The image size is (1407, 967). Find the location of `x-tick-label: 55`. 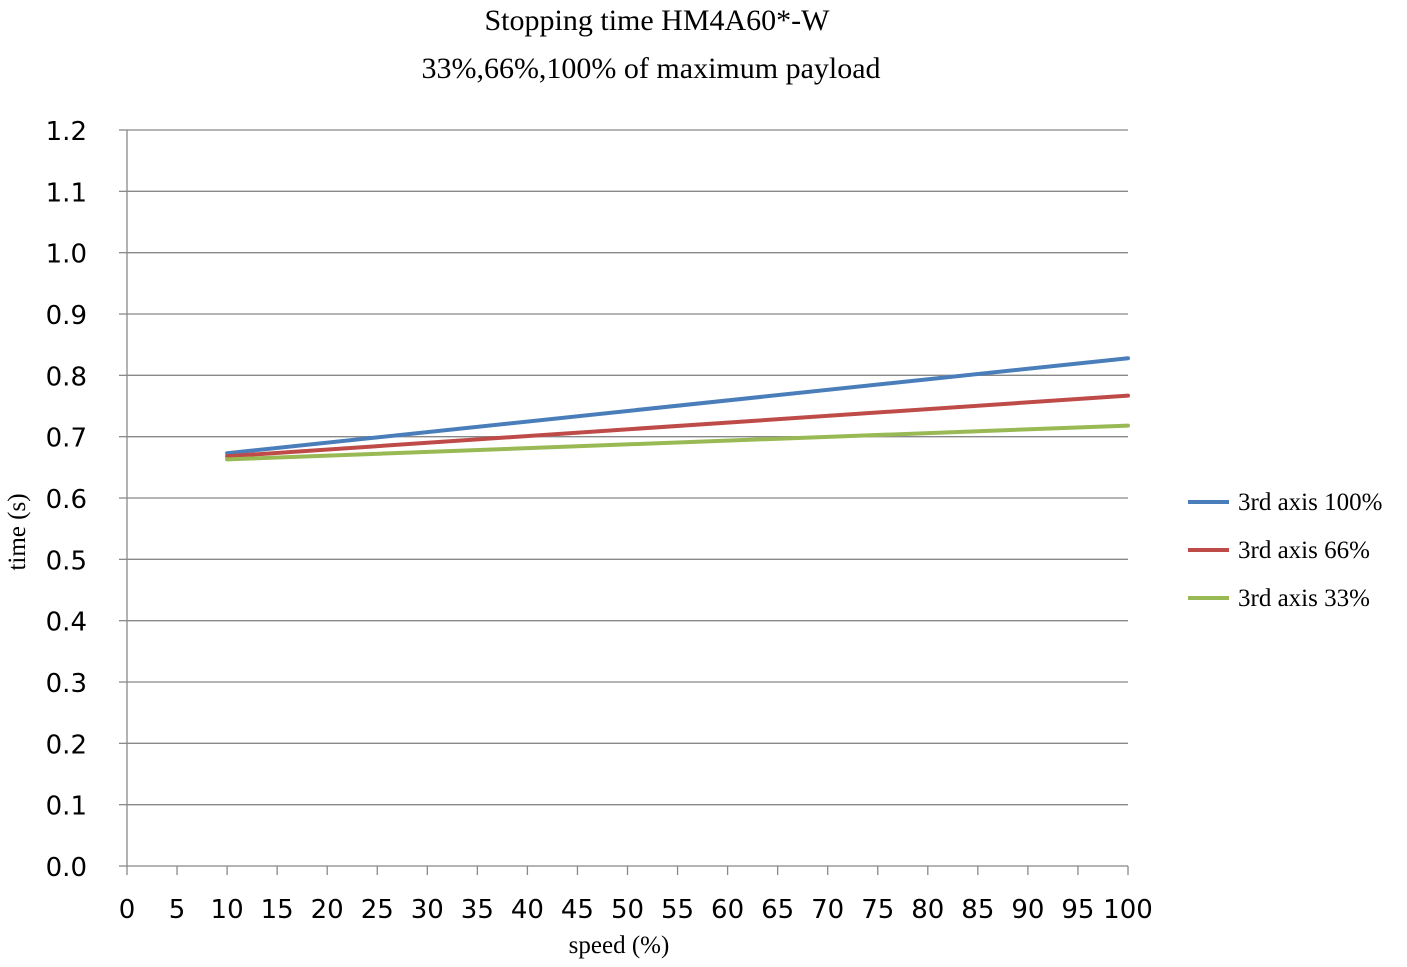

x-tick-label: 55 is located at coordinates (677, 910).